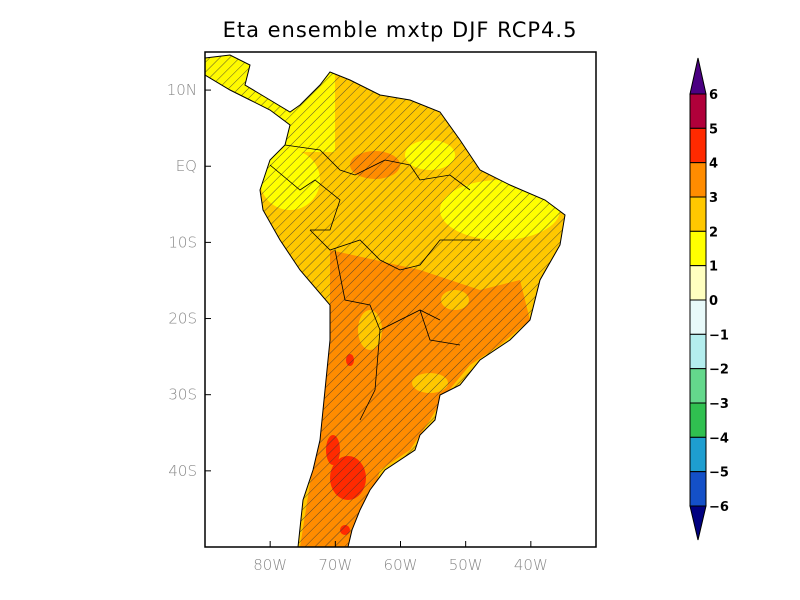 Image resolution: width=800 pixels, height=600 pixels. Describe the element at coordinates (186, 166) in the screenshot. I see `lat-tick-label: EQ` at that location.